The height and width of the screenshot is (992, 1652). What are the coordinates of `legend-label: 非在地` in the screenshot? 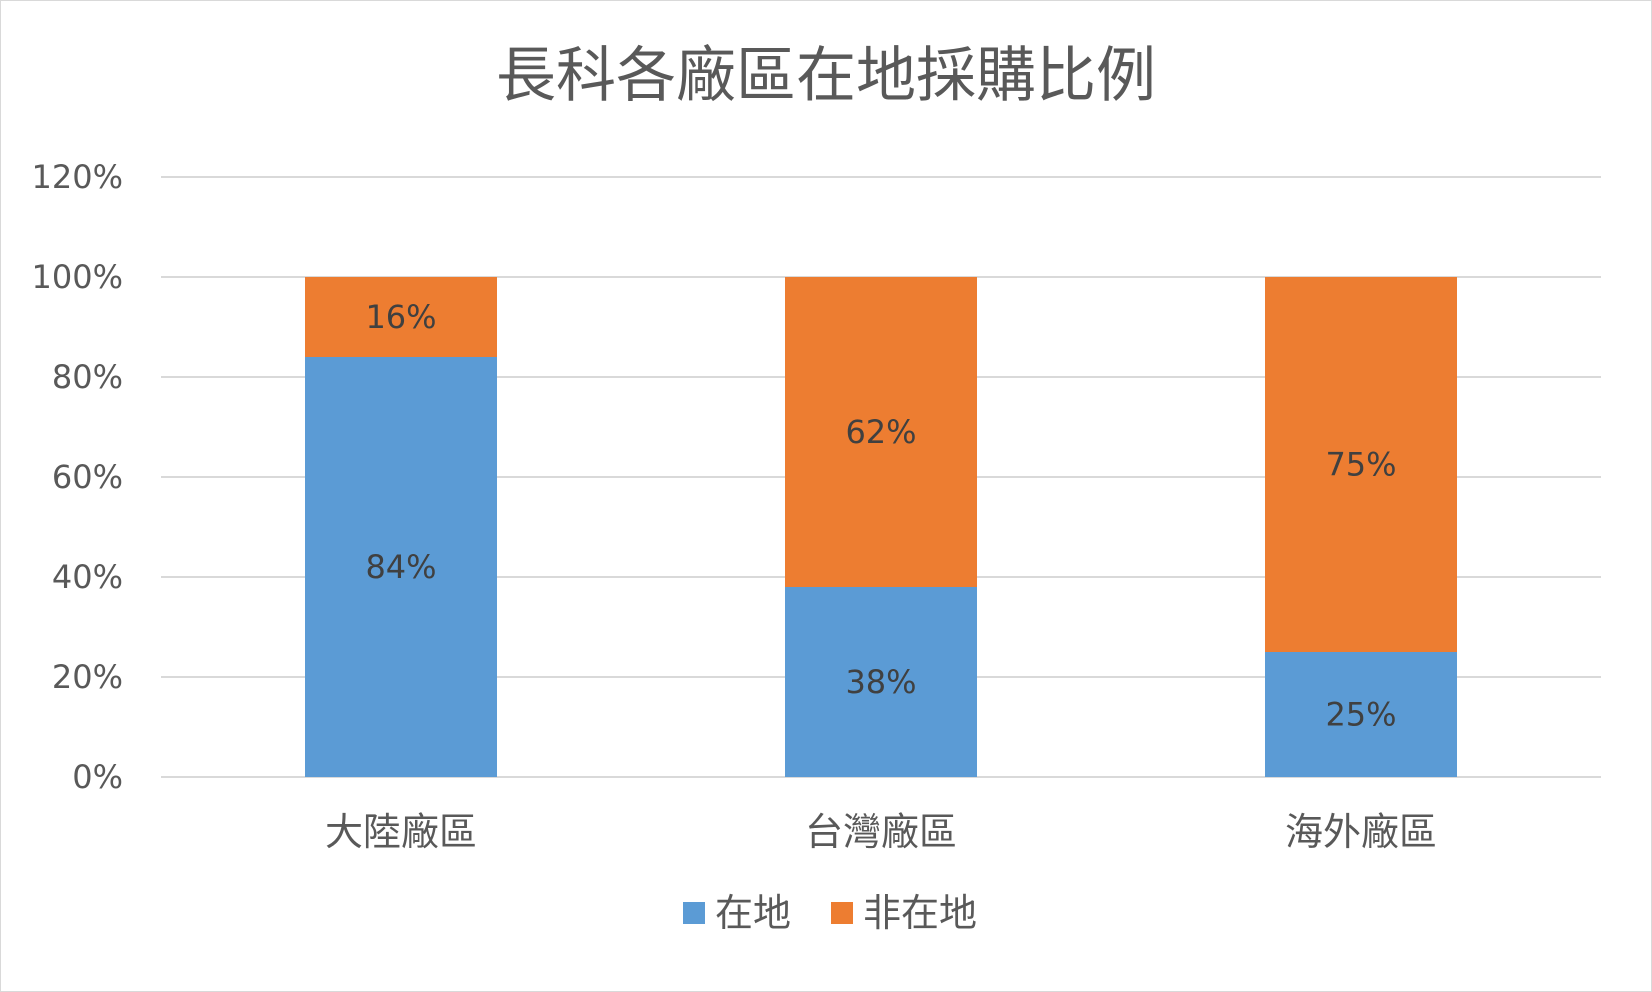 It's located at (920, 913).